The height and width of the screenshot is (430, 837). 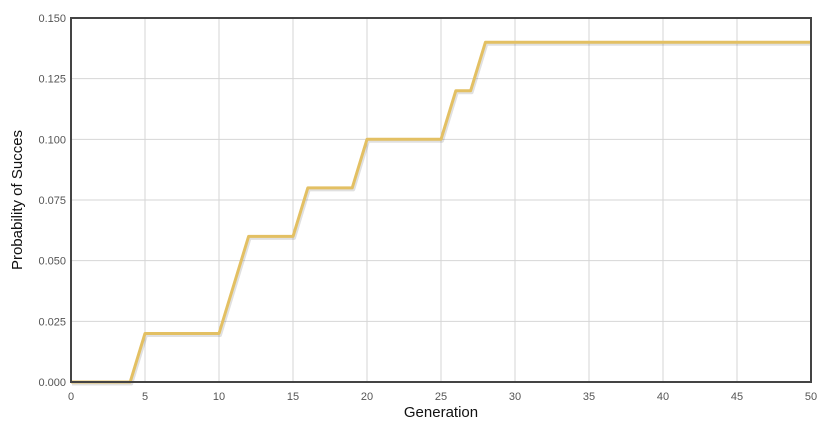 I want to click on y-tick-label: 0.075, so click(x=52, y=201).